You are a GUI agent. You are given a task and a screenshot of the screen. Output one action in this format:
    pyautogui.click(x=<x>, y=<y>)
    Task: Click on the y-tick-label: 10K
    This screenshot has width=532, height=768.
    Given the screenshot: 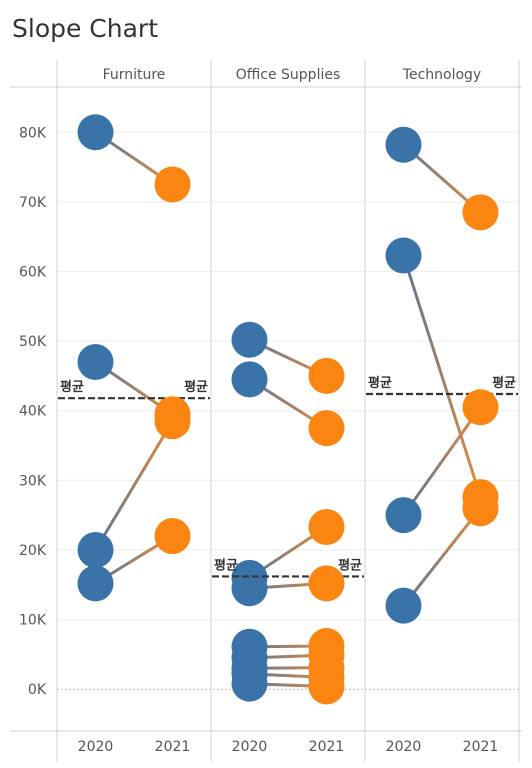 What is the action you would take?
    pyautogui.click(x=33, y=621)
    